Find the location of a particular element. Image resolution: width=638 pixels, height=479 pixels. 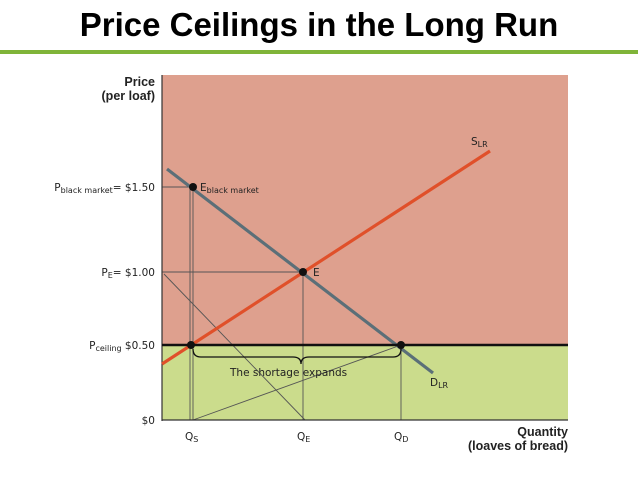

black-market-point-label: Eblack market is located at coordinates (229, 188).